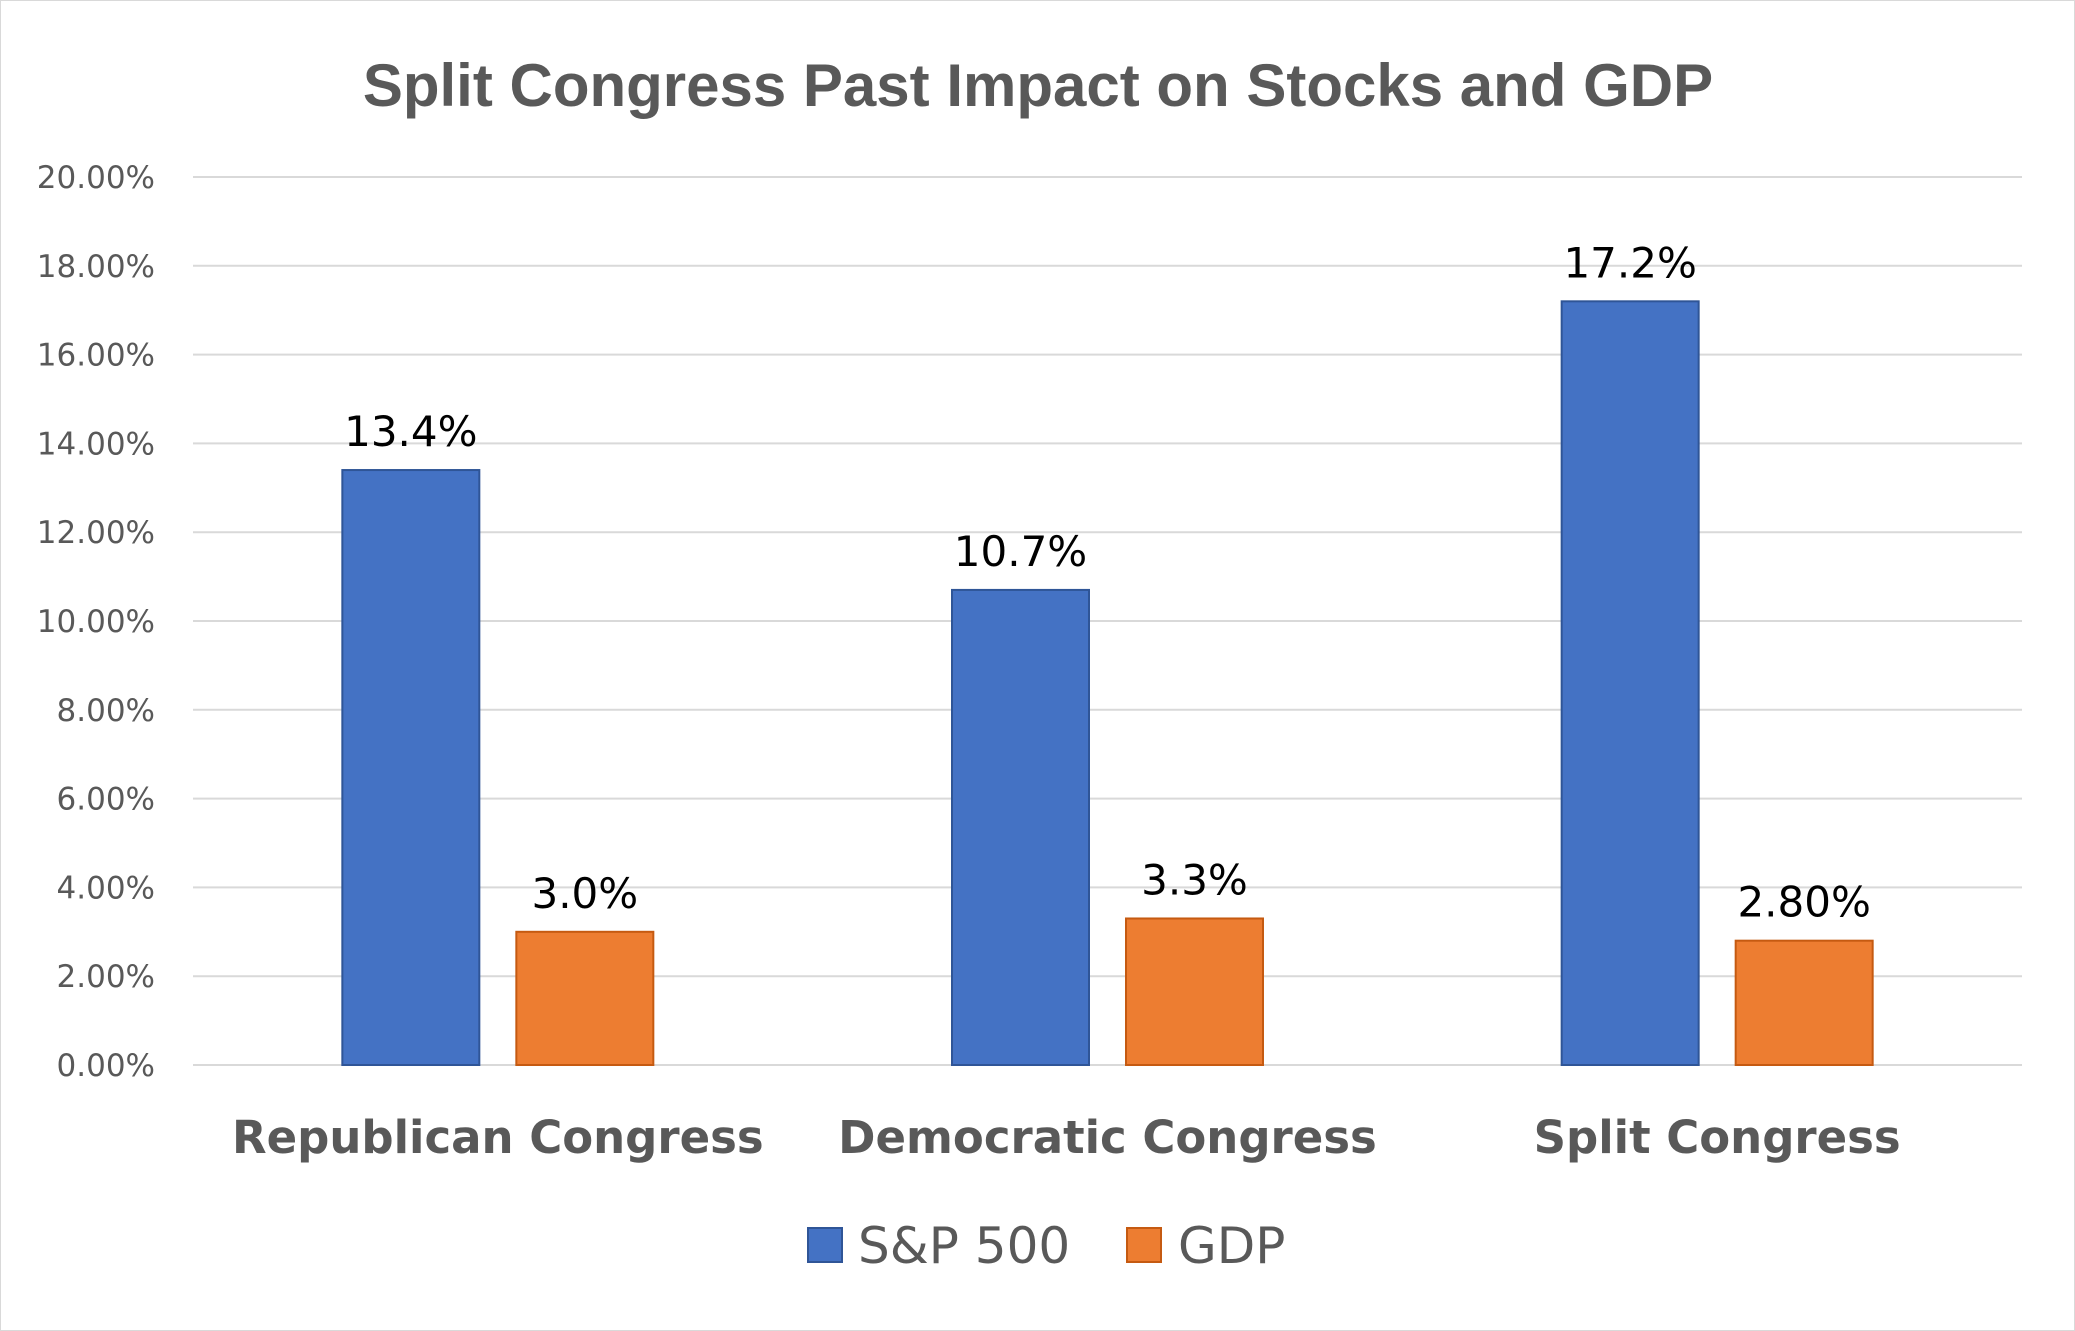  I want to click on y-tick-label: 16.00%, so click(96, 356).